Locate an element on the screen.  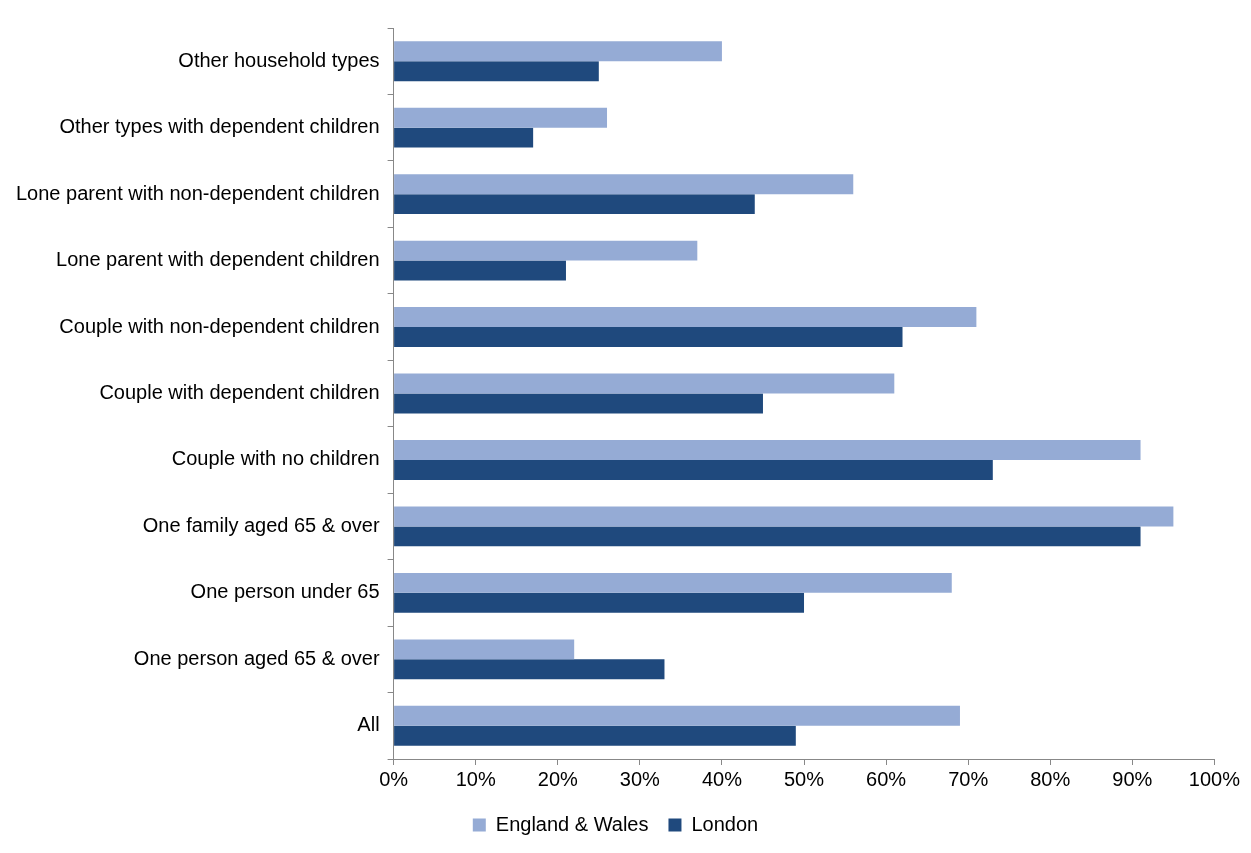
y-tick-label: One person aged 65 & over is located at coordinates (256, 657).